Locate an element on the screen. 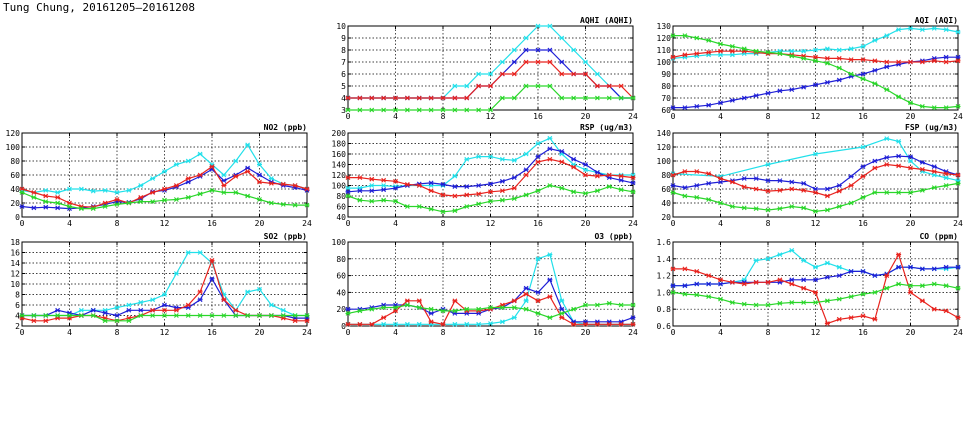 Image resolution: width=975 pixels, height=447 pixels. y-tick-label: 40 is located at coordinates (666, 203).